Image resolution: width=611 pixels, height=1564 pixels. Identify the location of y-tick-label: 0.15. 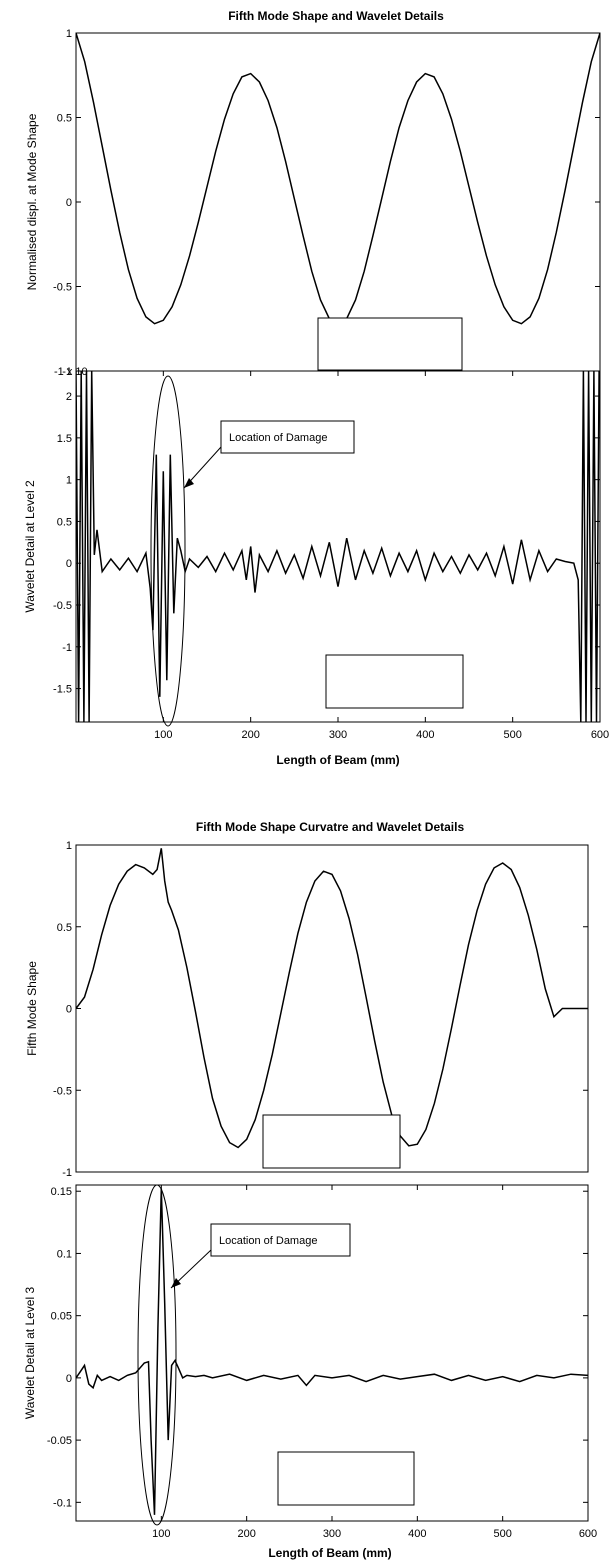
(61, 1192).